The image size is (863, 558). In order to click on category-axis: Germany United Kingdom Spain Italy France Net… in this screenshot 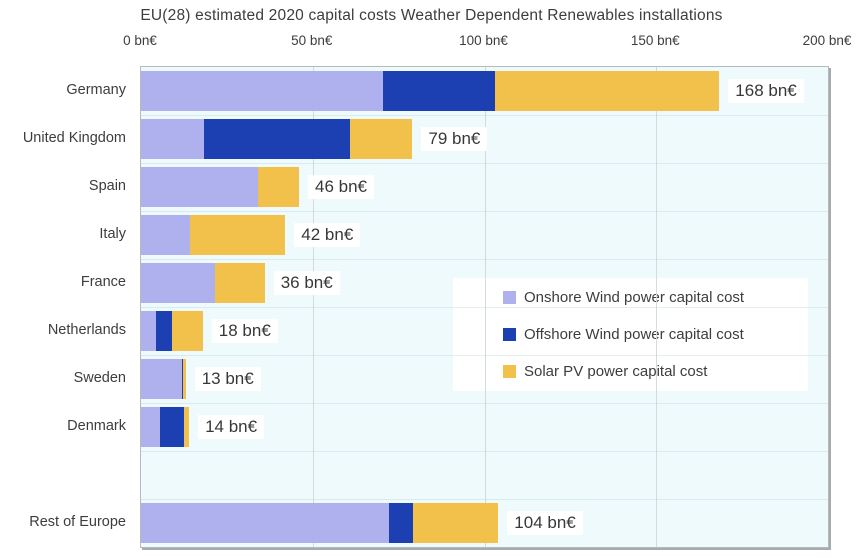, I will do `click(63, 306)`.